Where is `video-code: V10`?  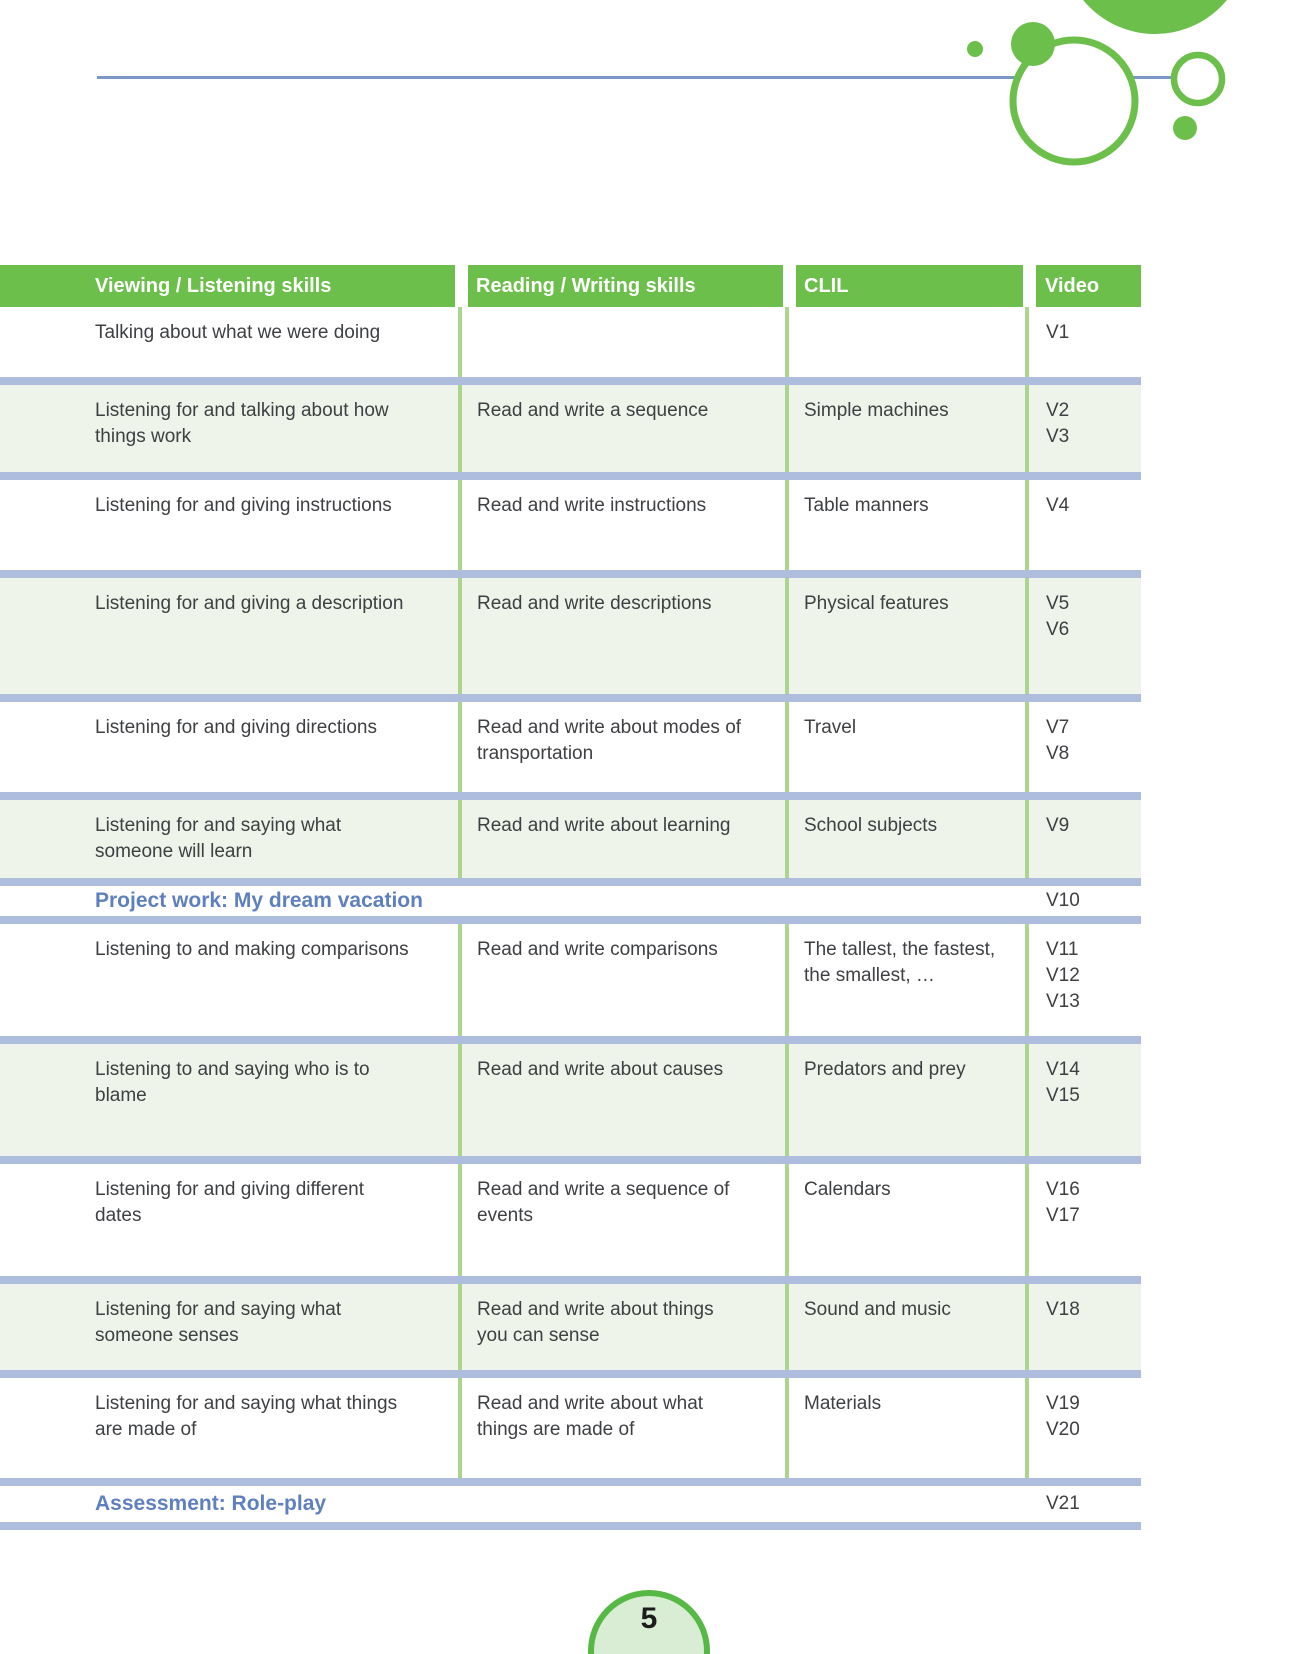
video-code: V10 is located at coordinates (1063, 900).